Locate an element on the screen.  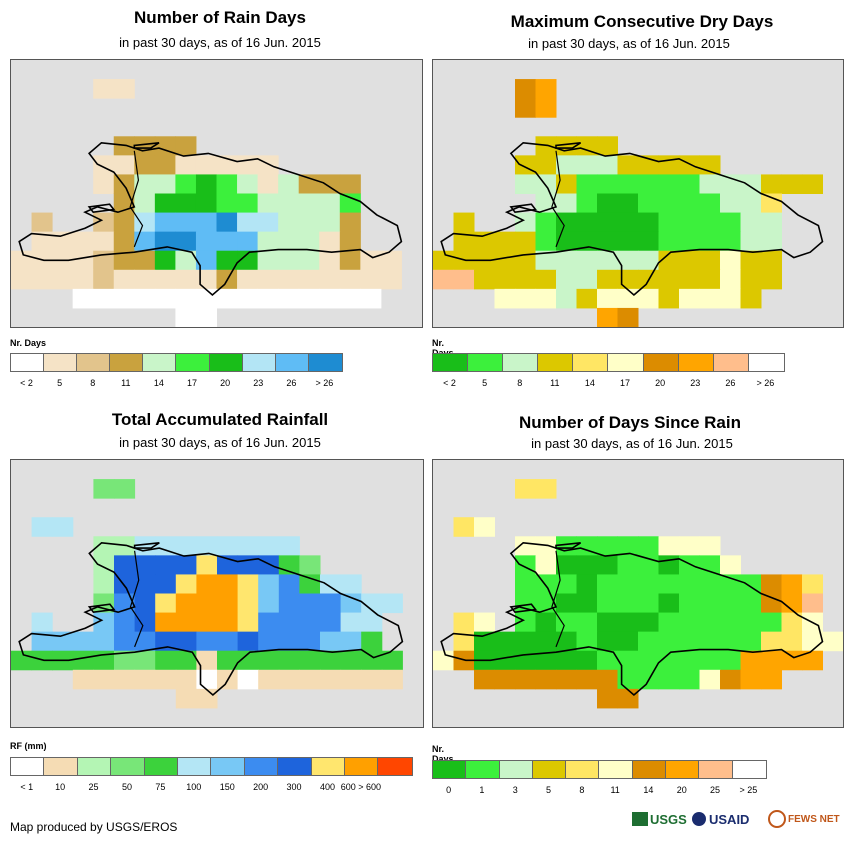
legend-tick-label: 600 > 600 is located at coordinates (361, 787).